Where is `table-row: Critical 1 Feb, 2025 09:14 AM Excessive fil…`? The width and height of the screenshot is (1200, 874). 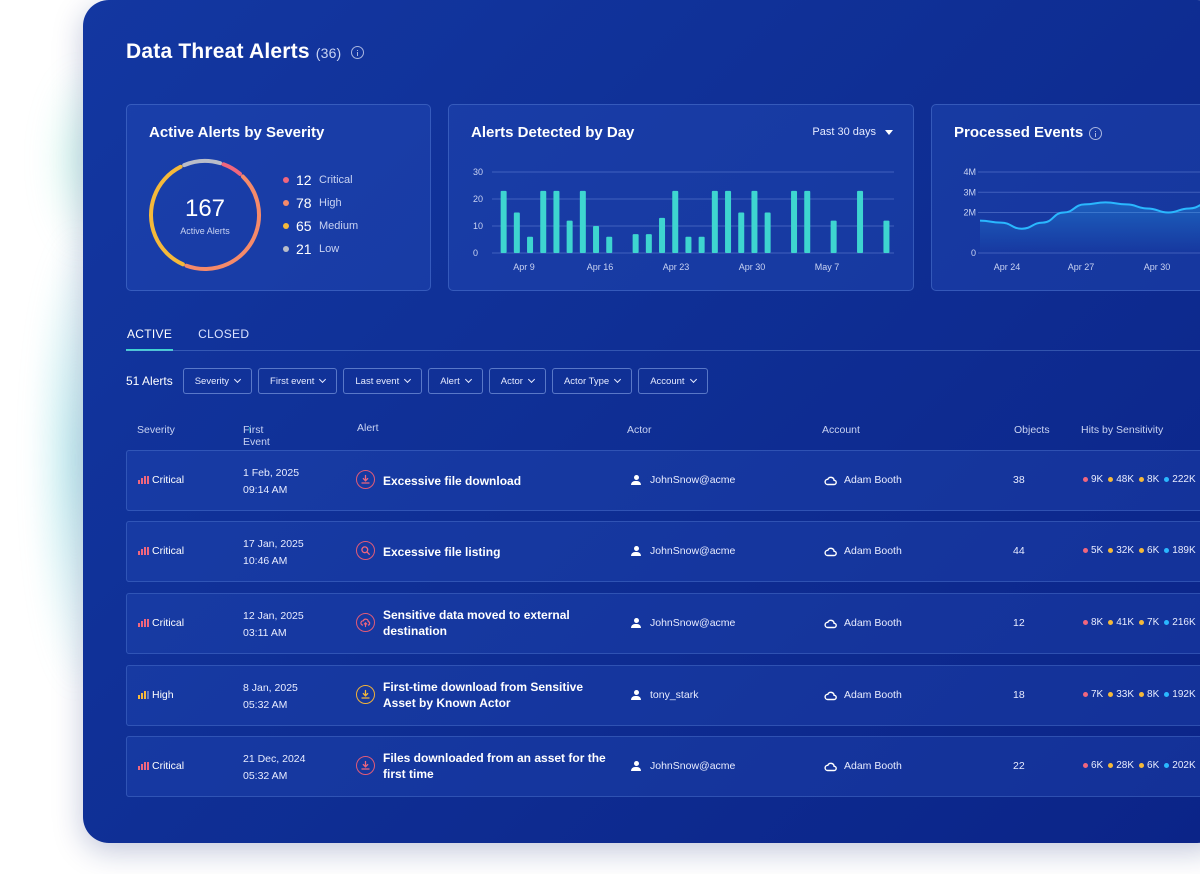 table-row: Critical 1 Feb, 2025 09:14 AM Excessive fil… is located at coordinates (663, 480).